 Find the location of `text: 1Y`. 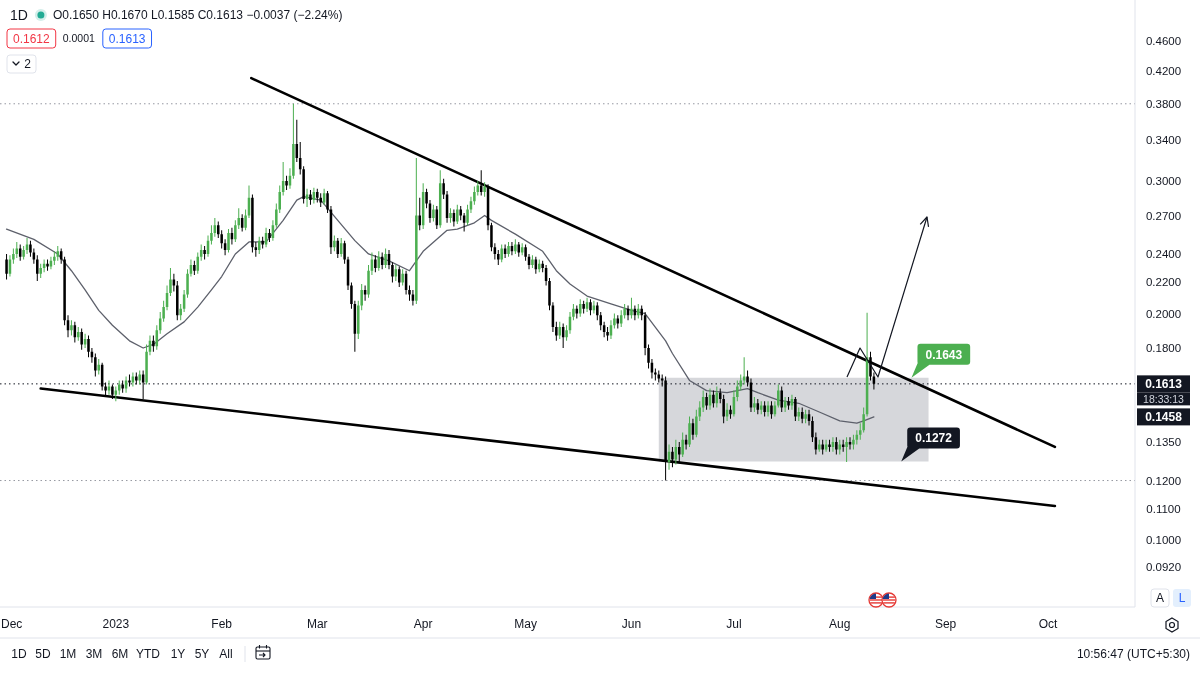

text: 1Y is located at coordinates (178, 654).